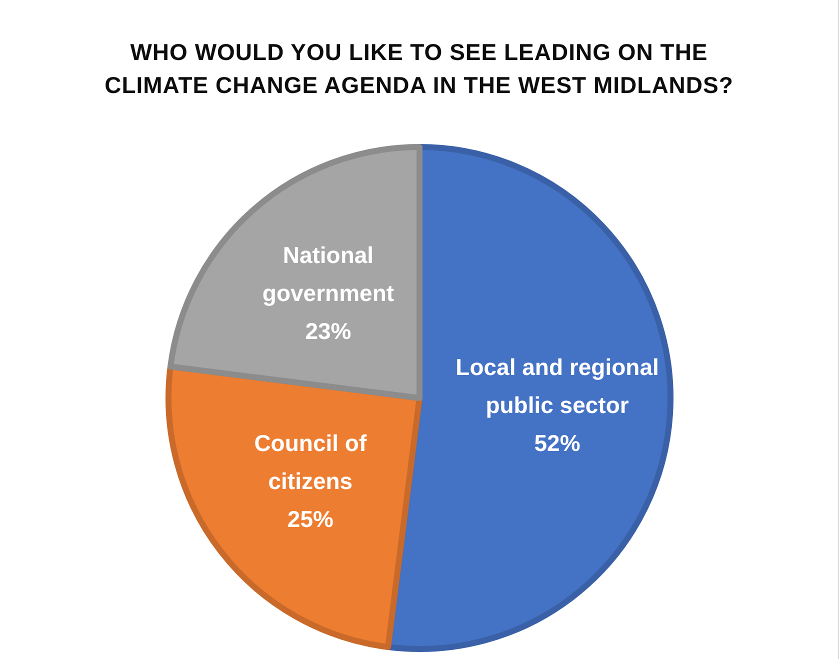 Image resolution: width=839 pixels, height=659 pixels. I want to click on data-label: 25%, so click(310, 519).